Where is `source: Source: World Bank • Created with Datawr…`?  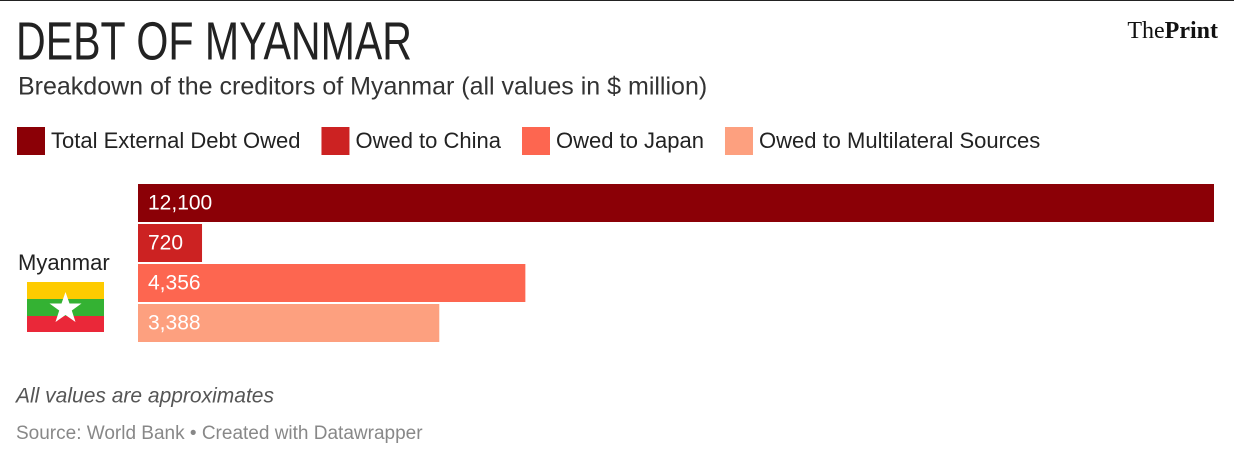
source: Source: World Bank • Created with Datawr… is located at coordinates (219, 433).